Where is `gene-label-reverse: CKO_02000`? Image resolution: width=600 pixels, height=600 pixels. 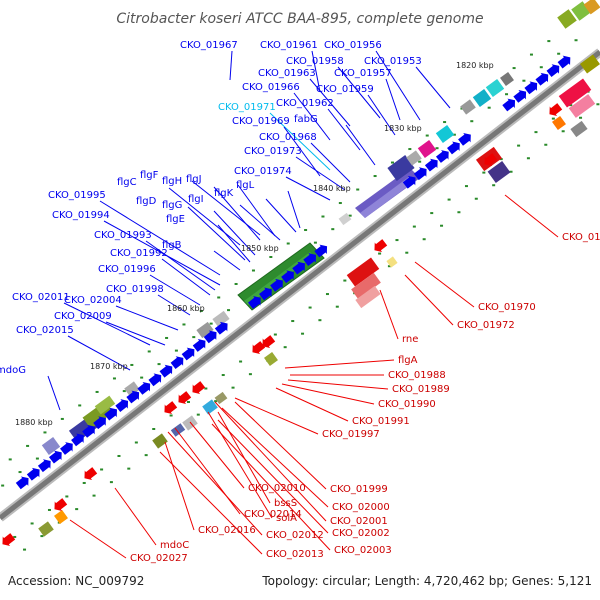
gene-label-reverse: CKO_02000 is located at coordinates (361, 507).